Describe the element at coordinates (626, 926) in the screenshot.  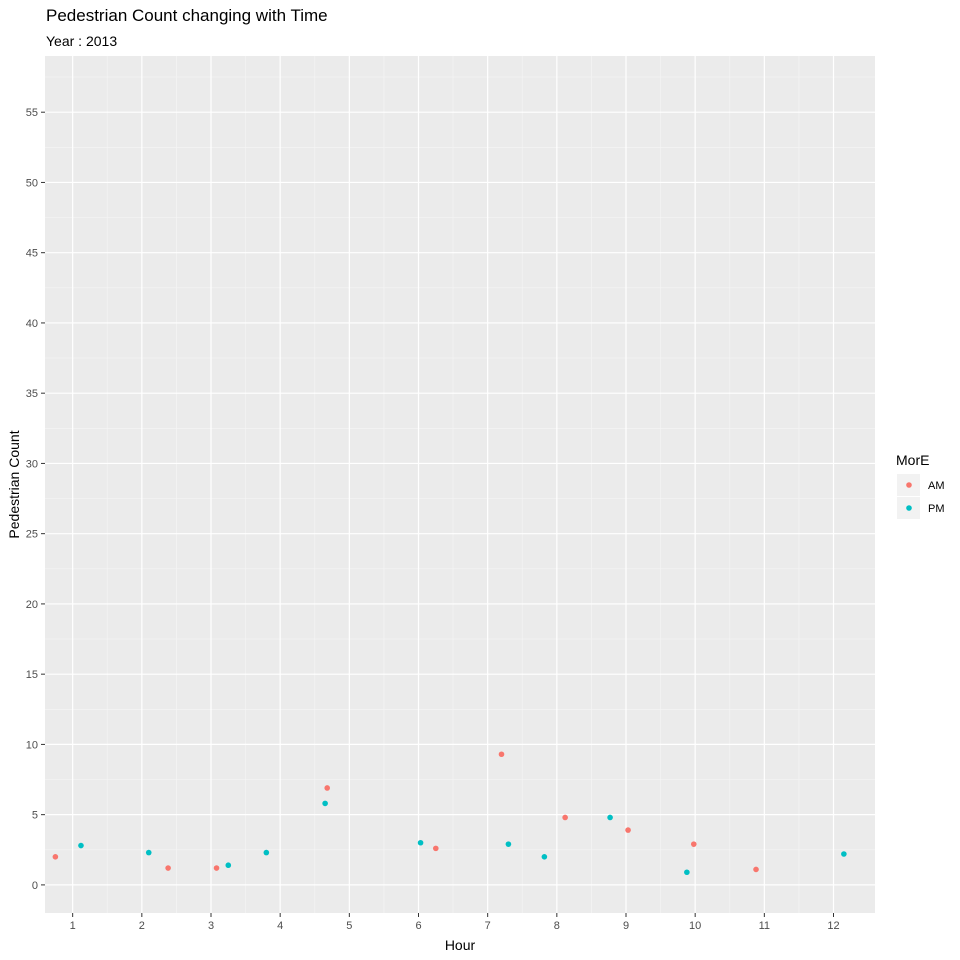
I see `x-tick-label: 9` at that location.